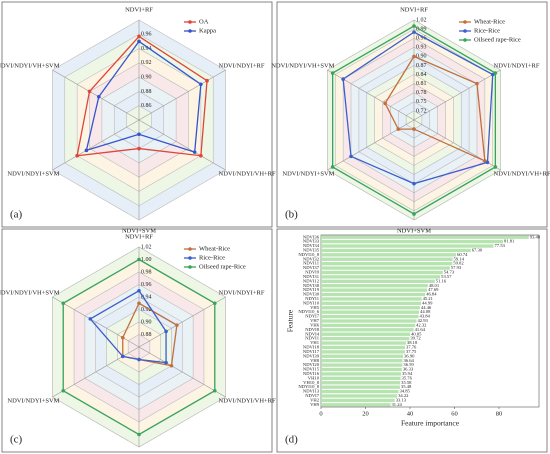 This screenshot has height=454, width=550. I want to click on value-label: 36.64, so click(409, 360).